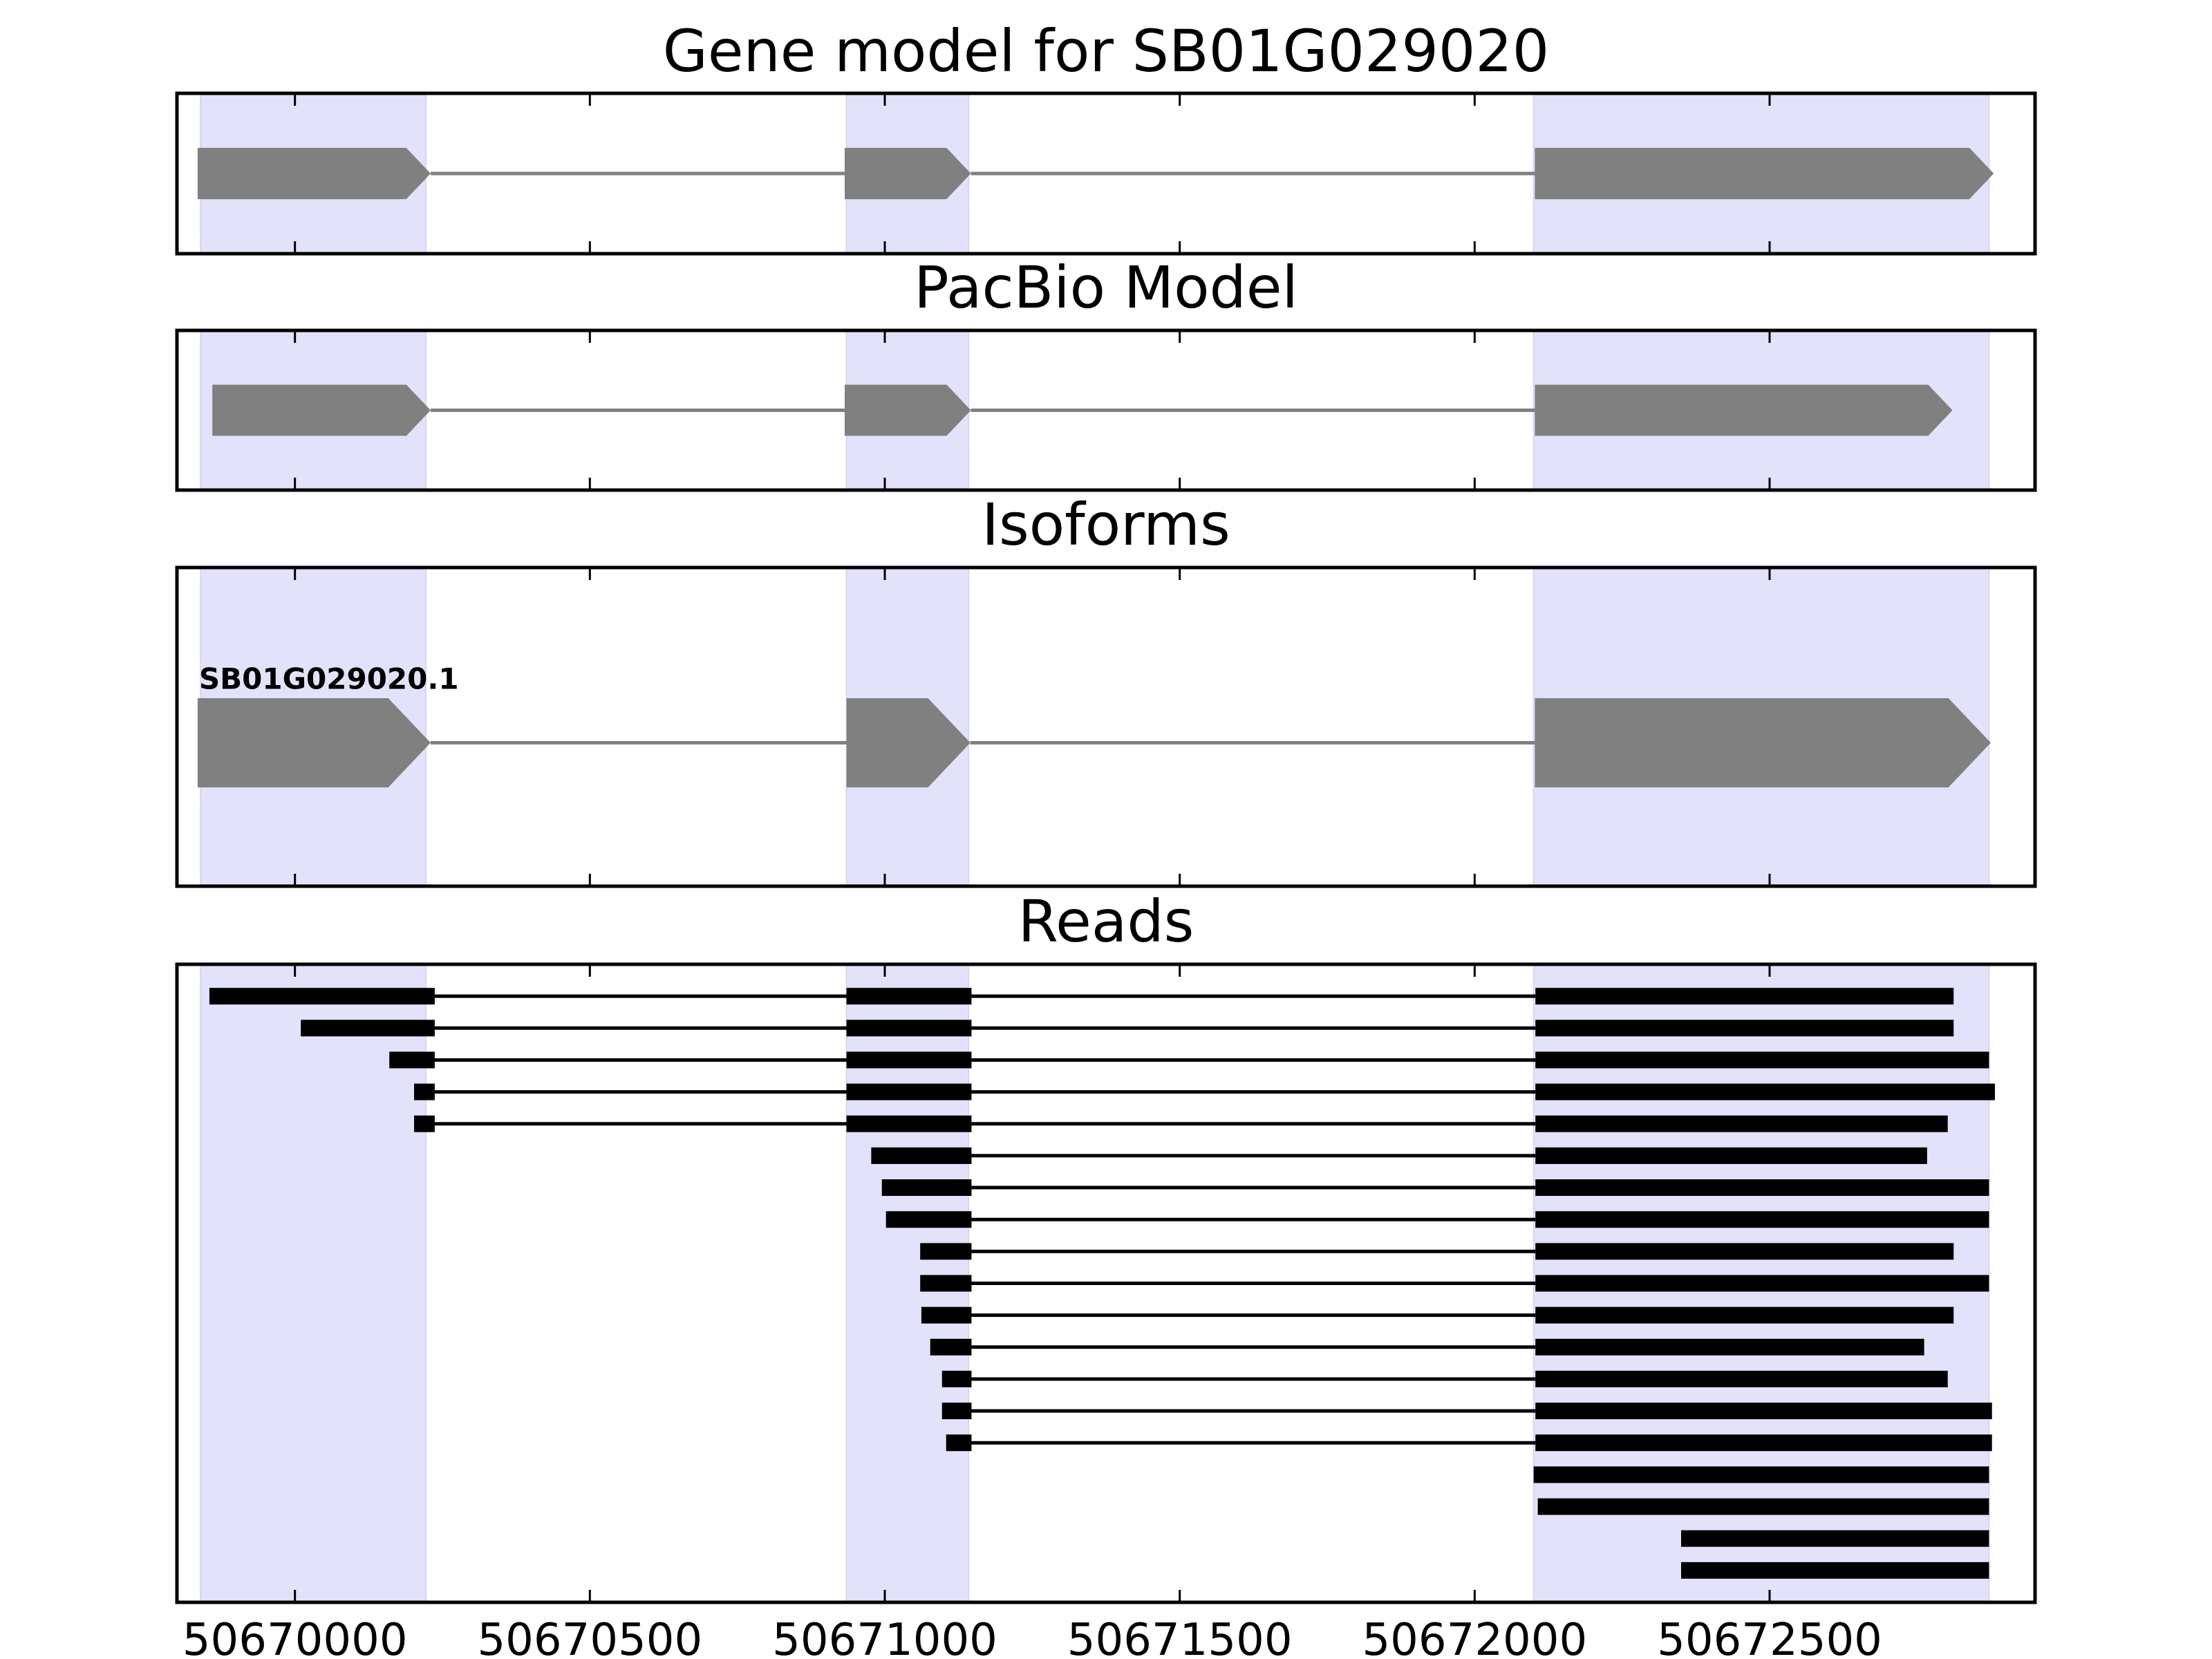  I want to click on panel-title-reads: Reads, so click(1106, 922).